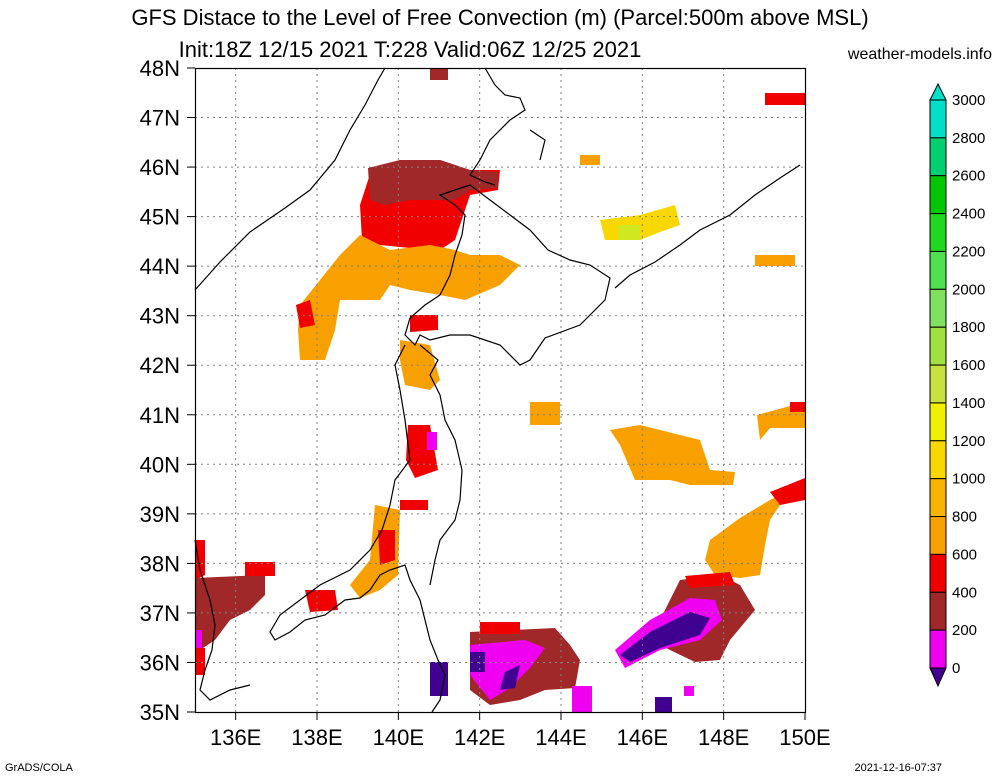  I want to click on colorbar-arrow-bottom, so click(938, 677).